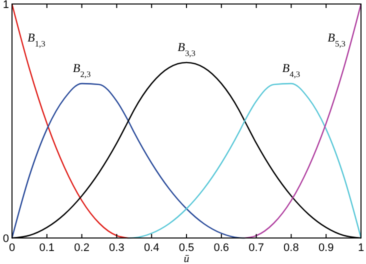 The image size is (366, 264). I want to click on annotation: B$_{5,3}$, so click(337, 39).